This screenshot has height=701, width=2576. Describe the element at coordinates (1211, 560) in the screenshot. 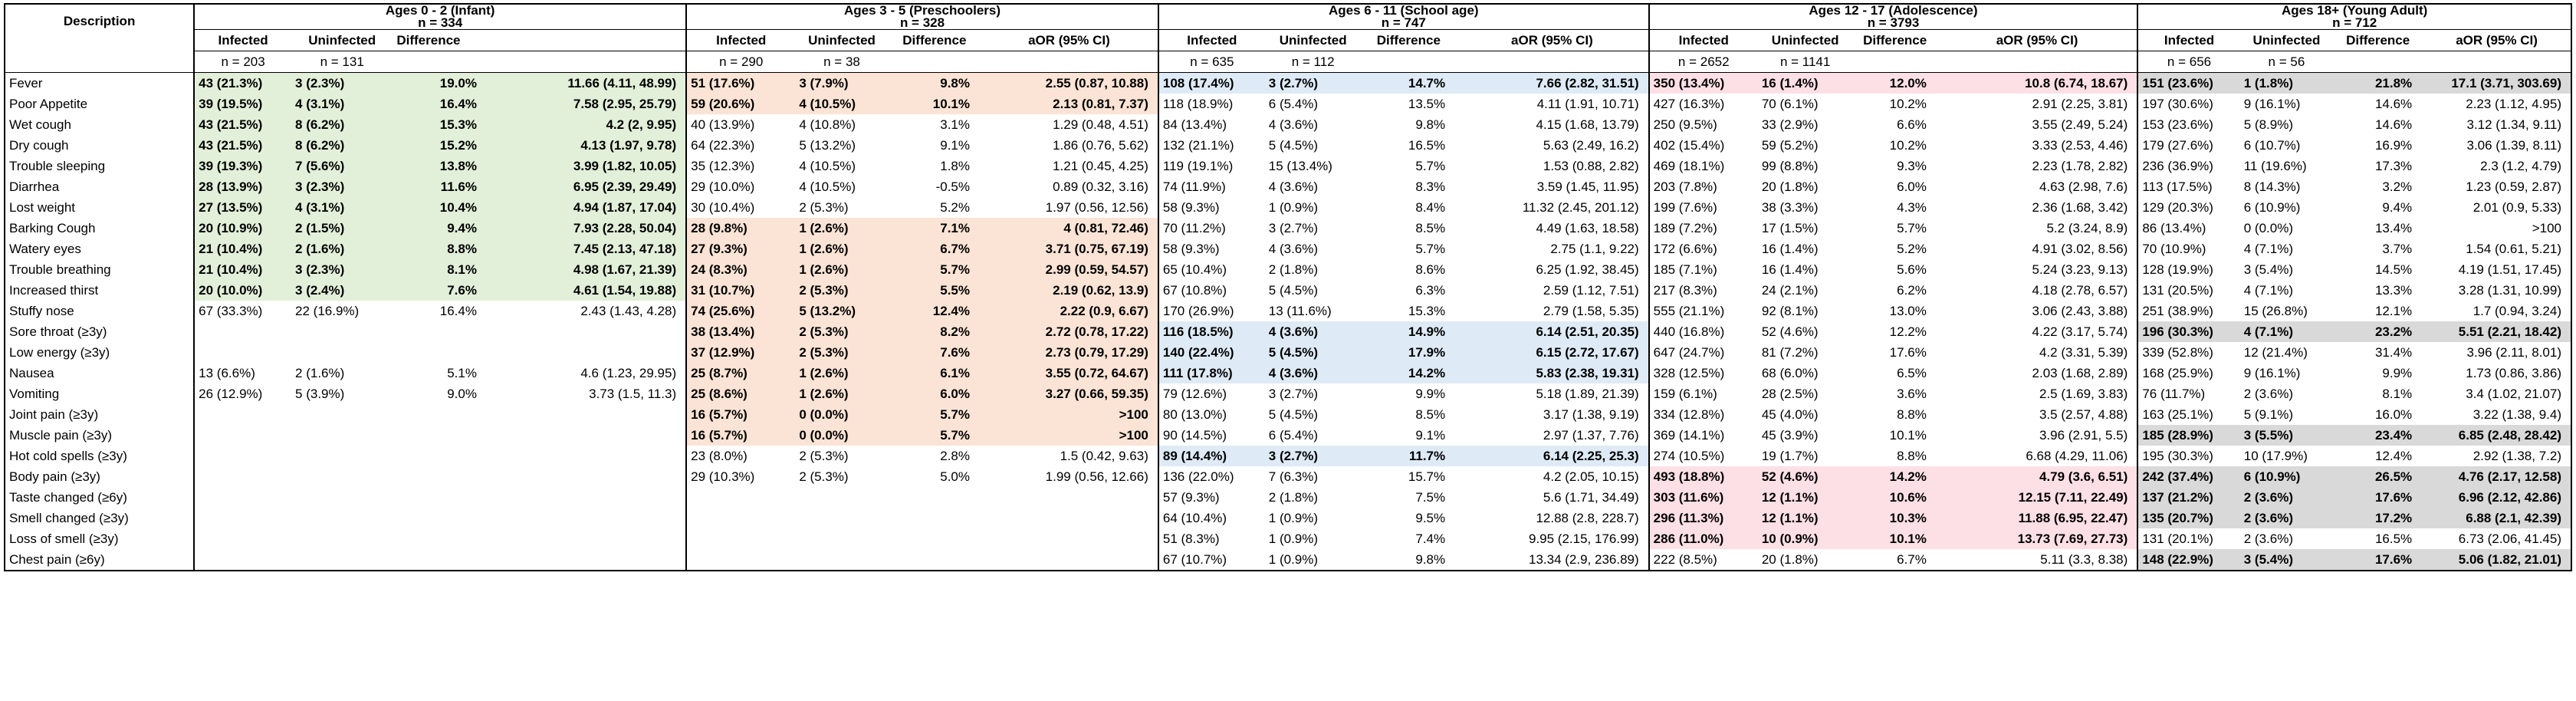

I see `infected-value: 67 (10.7%)` at that location.